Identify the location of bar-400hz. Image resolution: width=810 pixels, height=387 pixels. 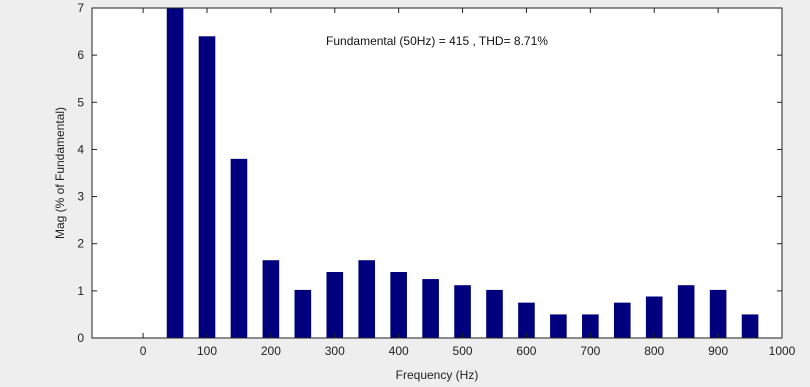
(398, 305).